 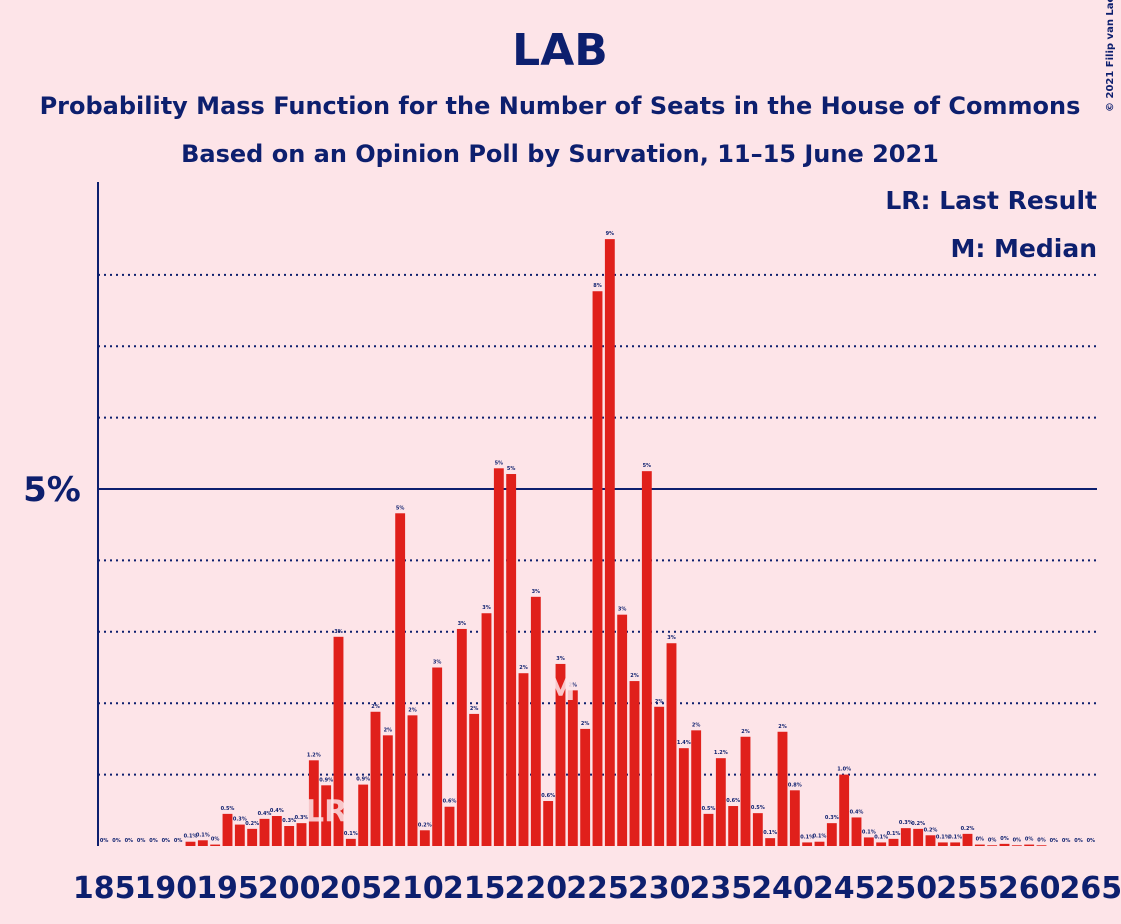 What do you see at coordinates (991, 200) in the screenshot?
I see `legend-entry: LR: Last Result` at bounding box center [991, 200].